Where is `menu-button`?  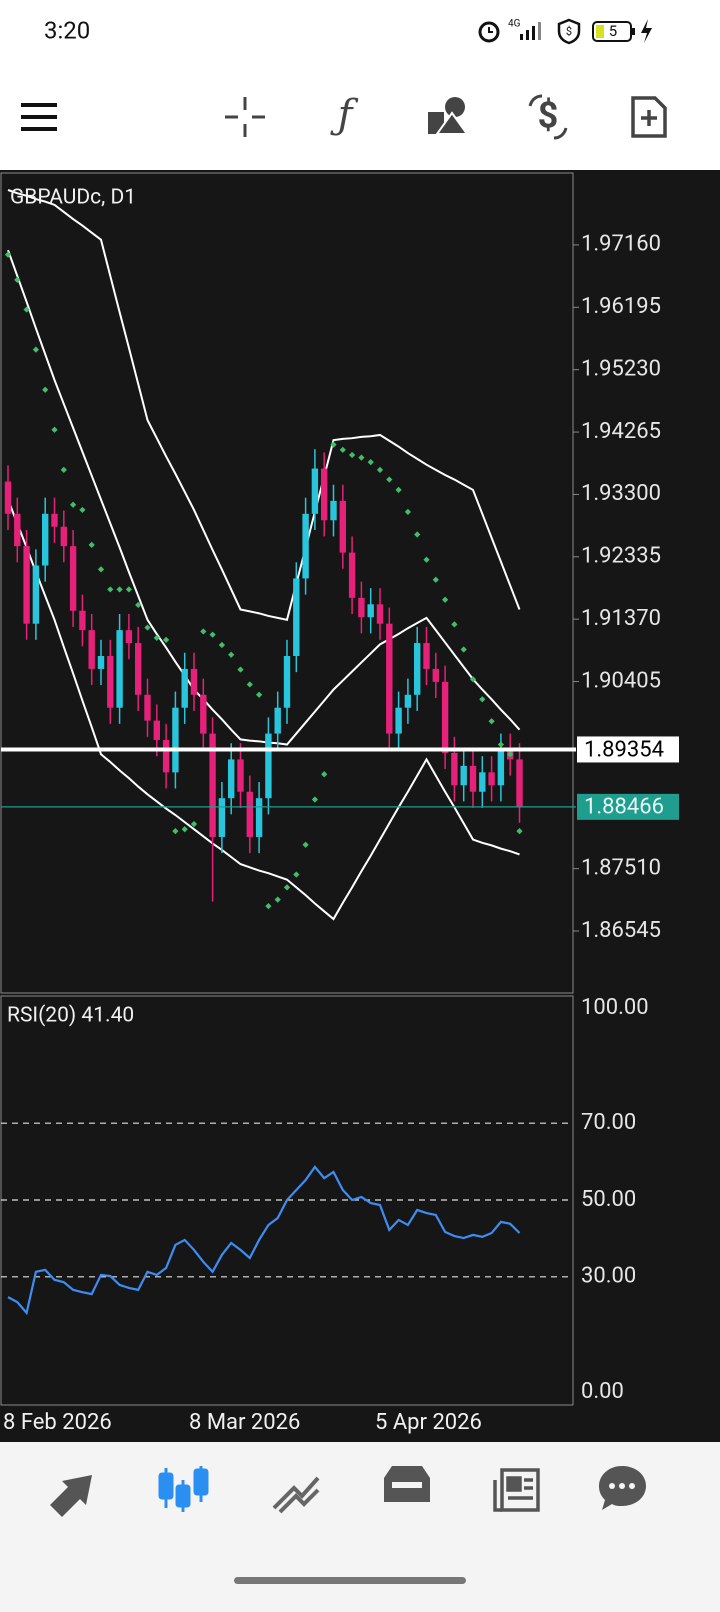 menu-button is located at coordinates (39, 117).